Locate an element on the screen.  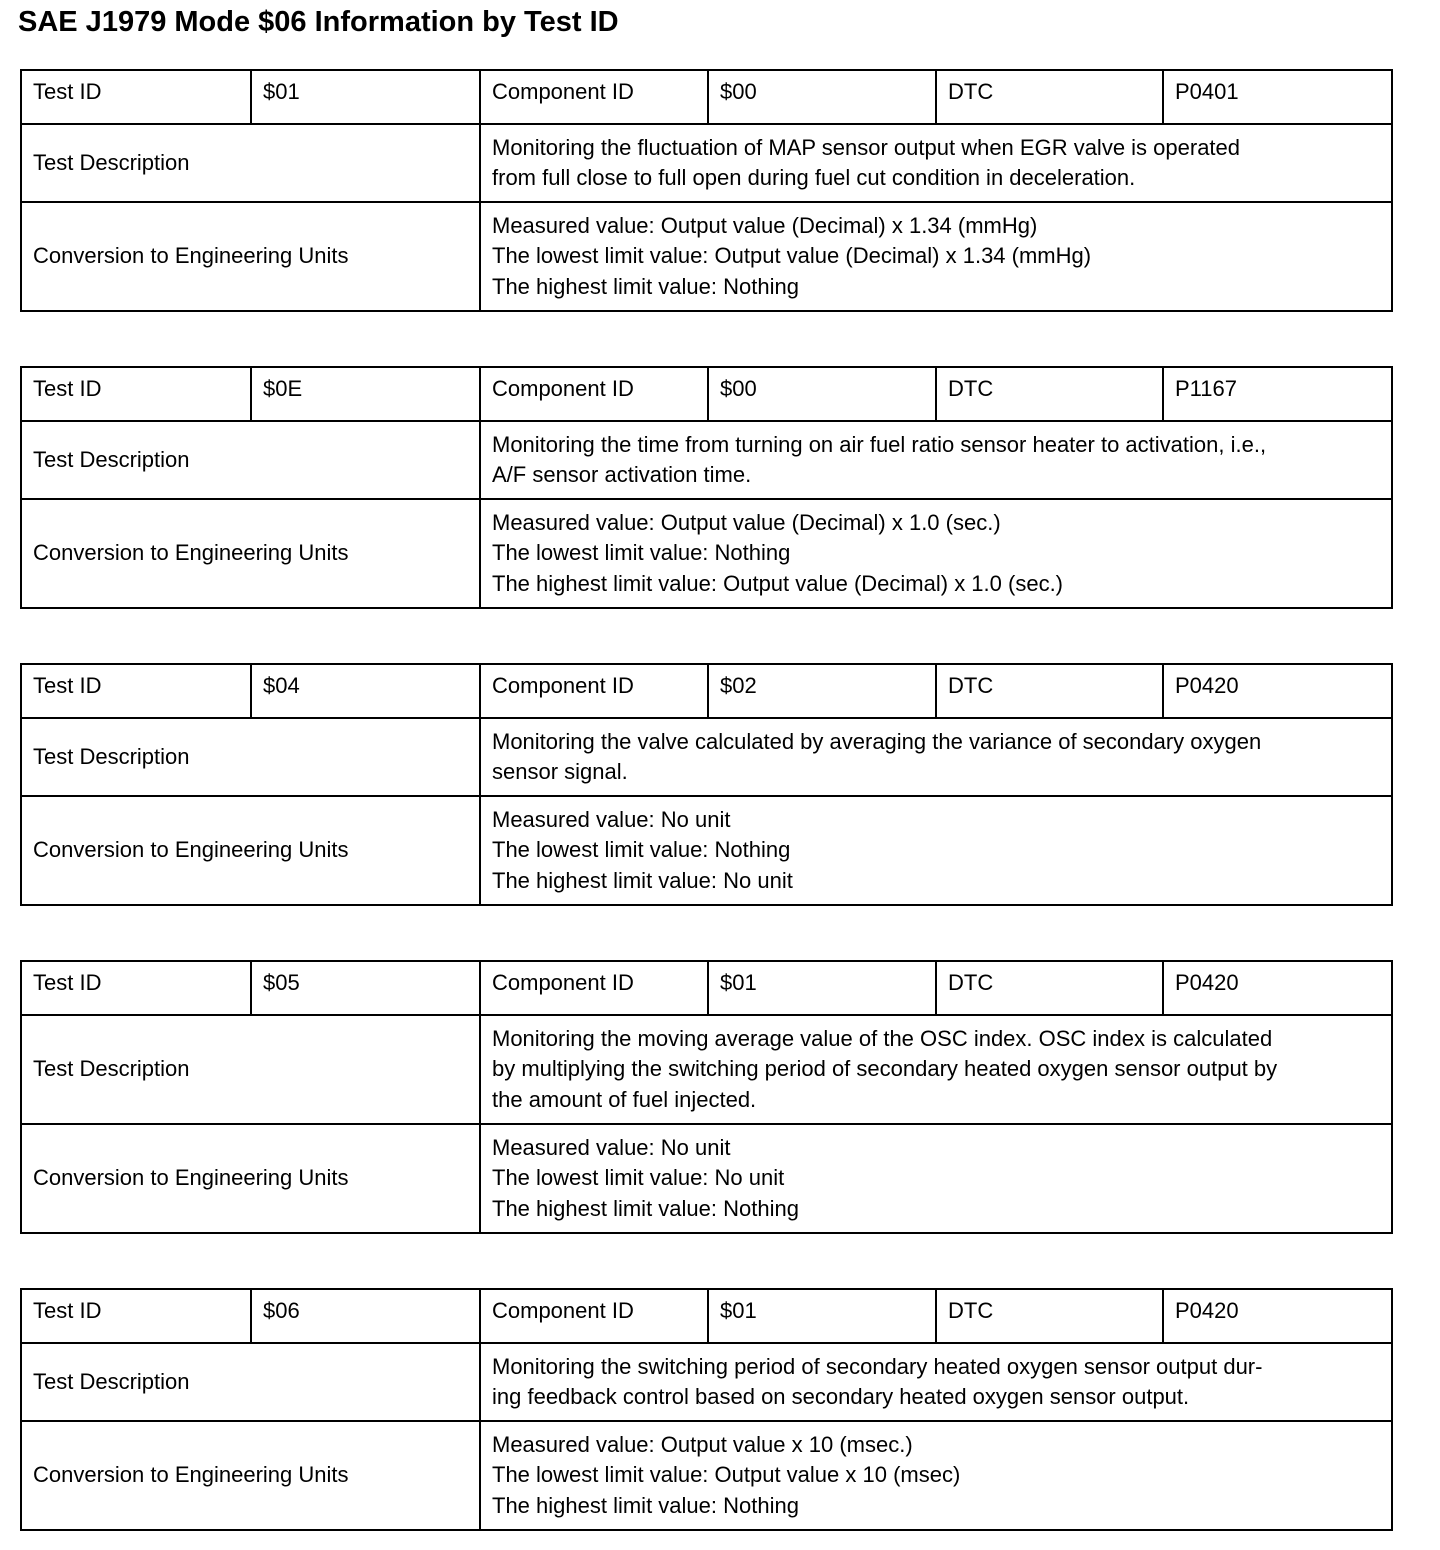
conversion-line: The lowest limit value: Nothing is located at coordinates (641, 850).